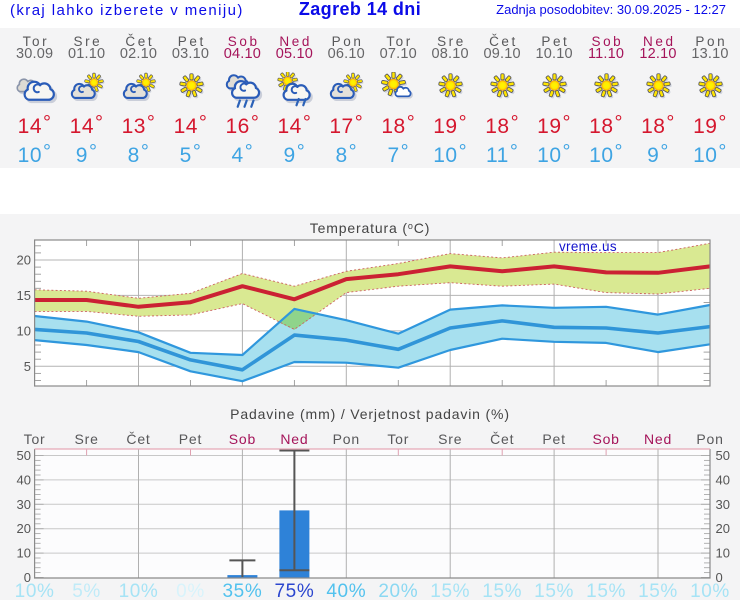  I want to click on svg-text: 15, so click(24, 295).